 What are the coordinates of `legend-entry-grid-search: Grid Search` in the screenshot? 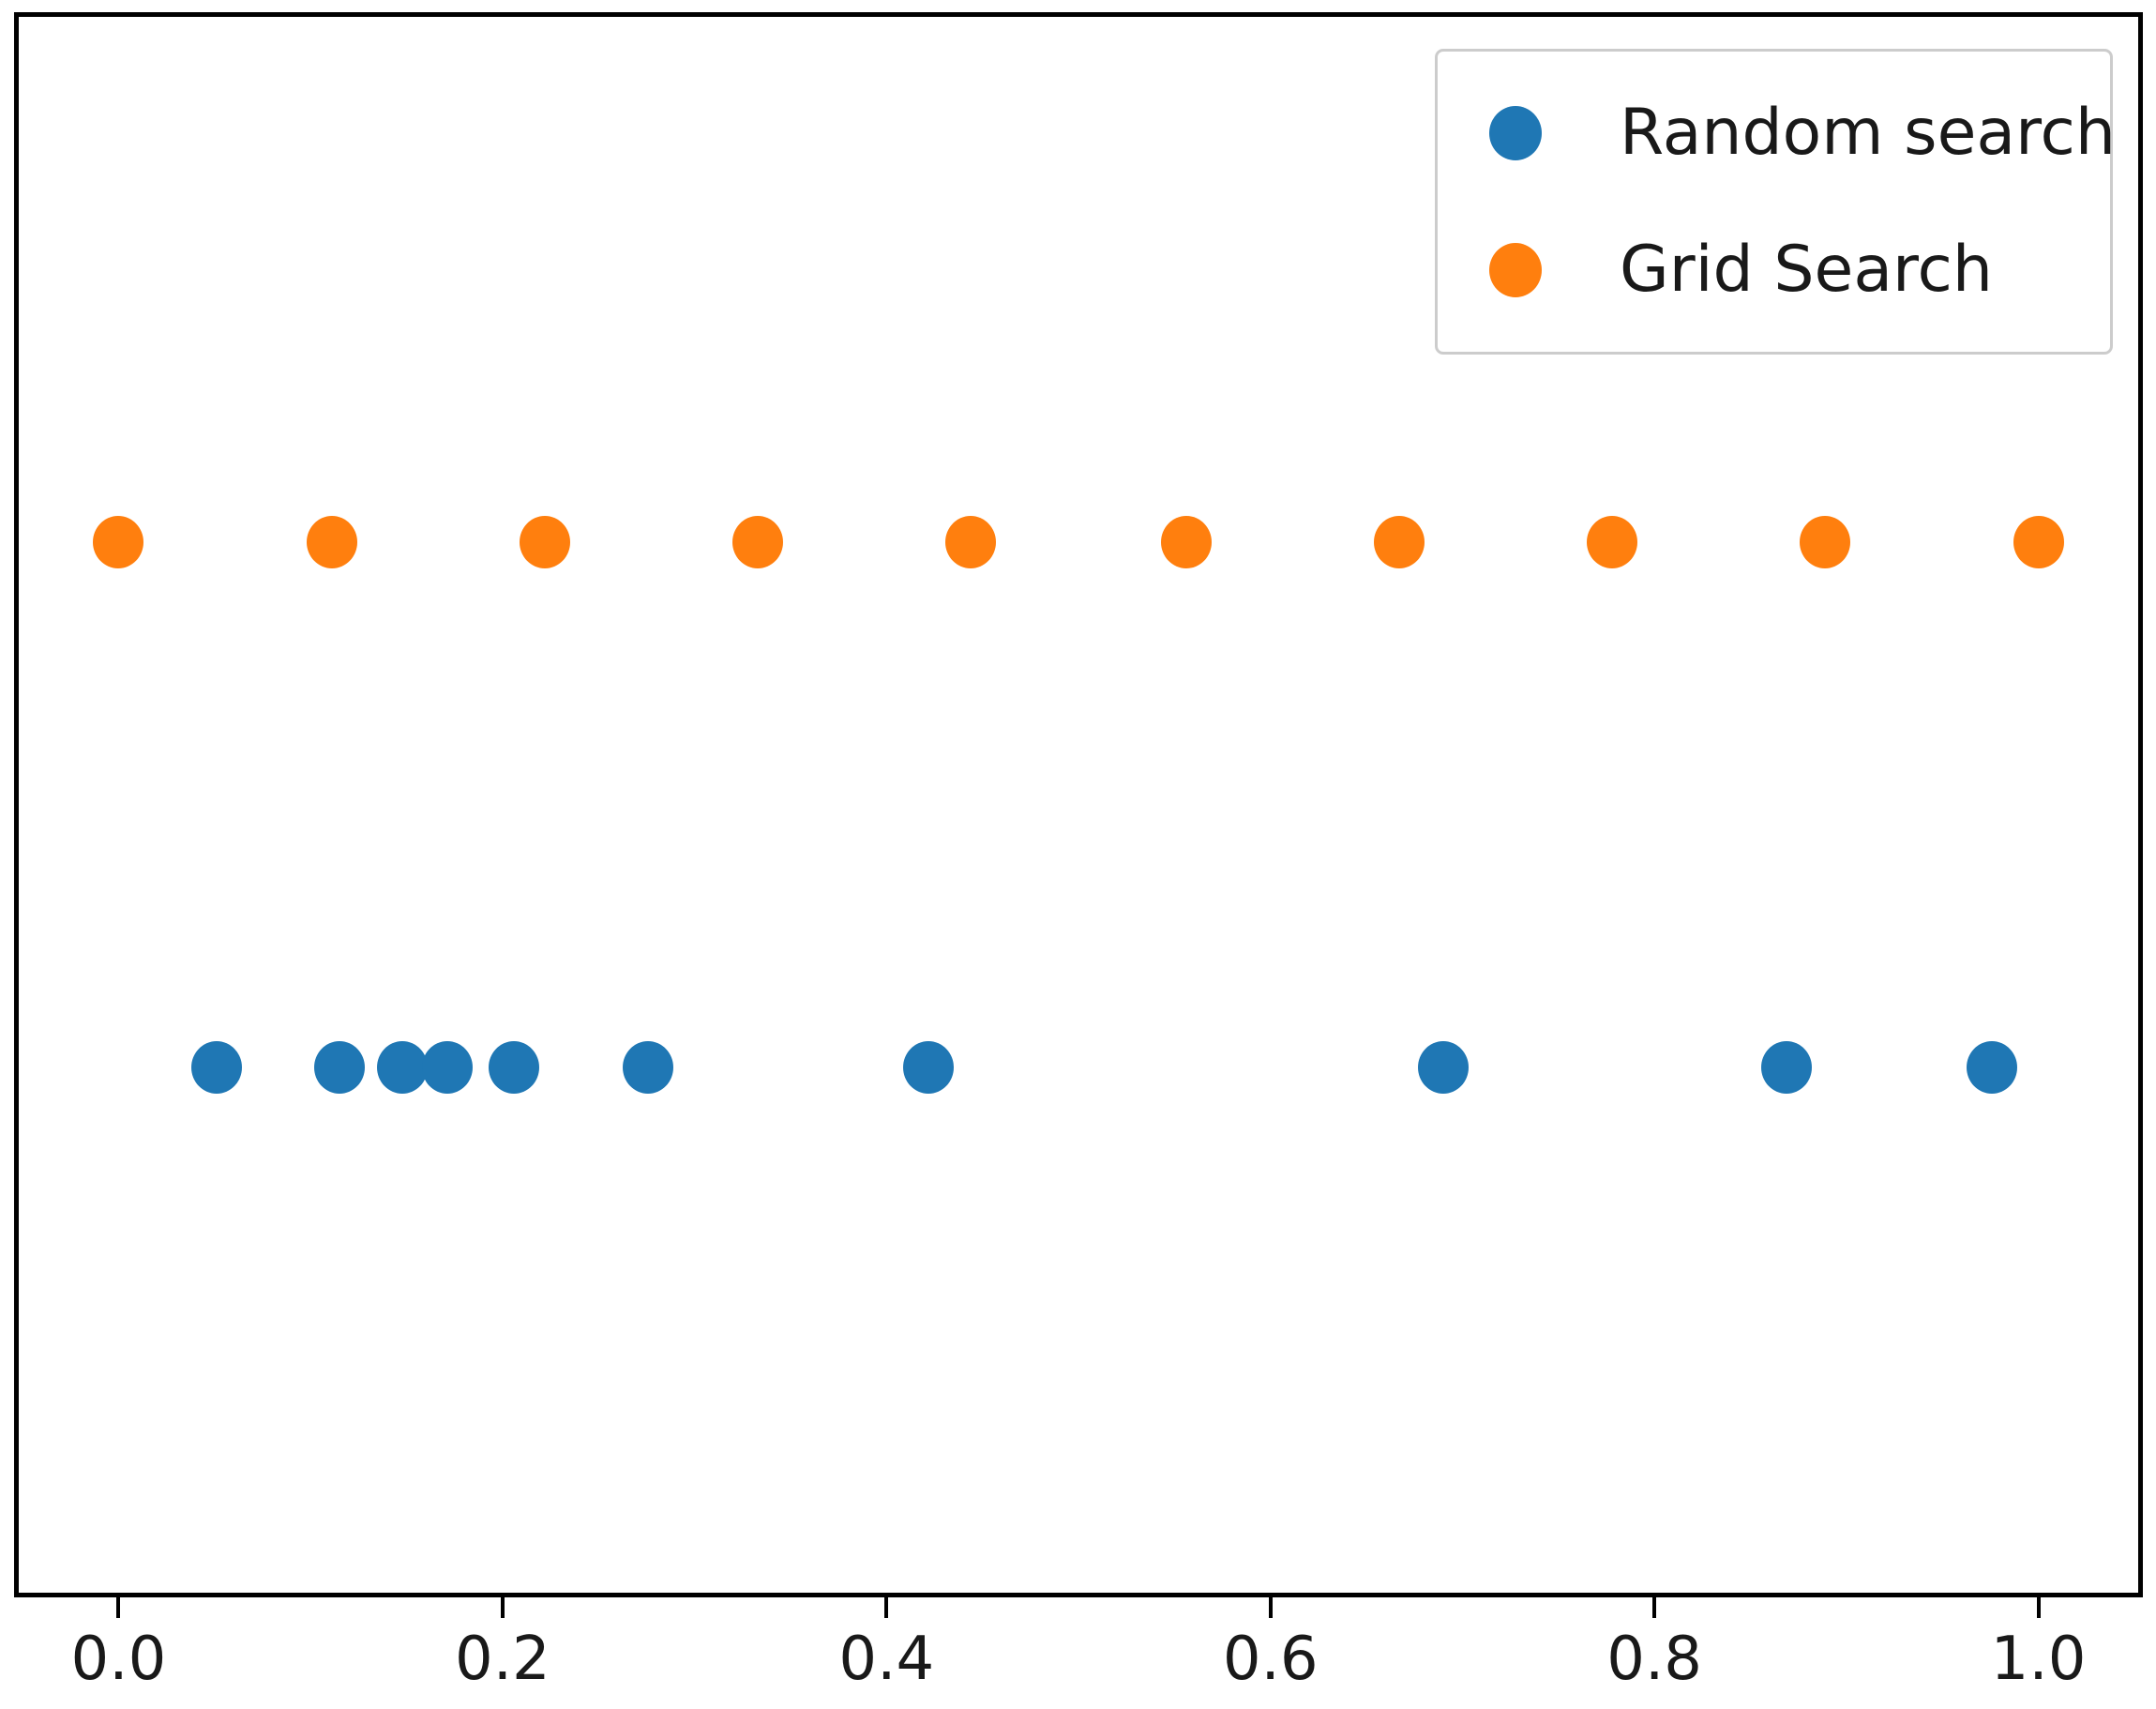 It's located at (1765, 270).